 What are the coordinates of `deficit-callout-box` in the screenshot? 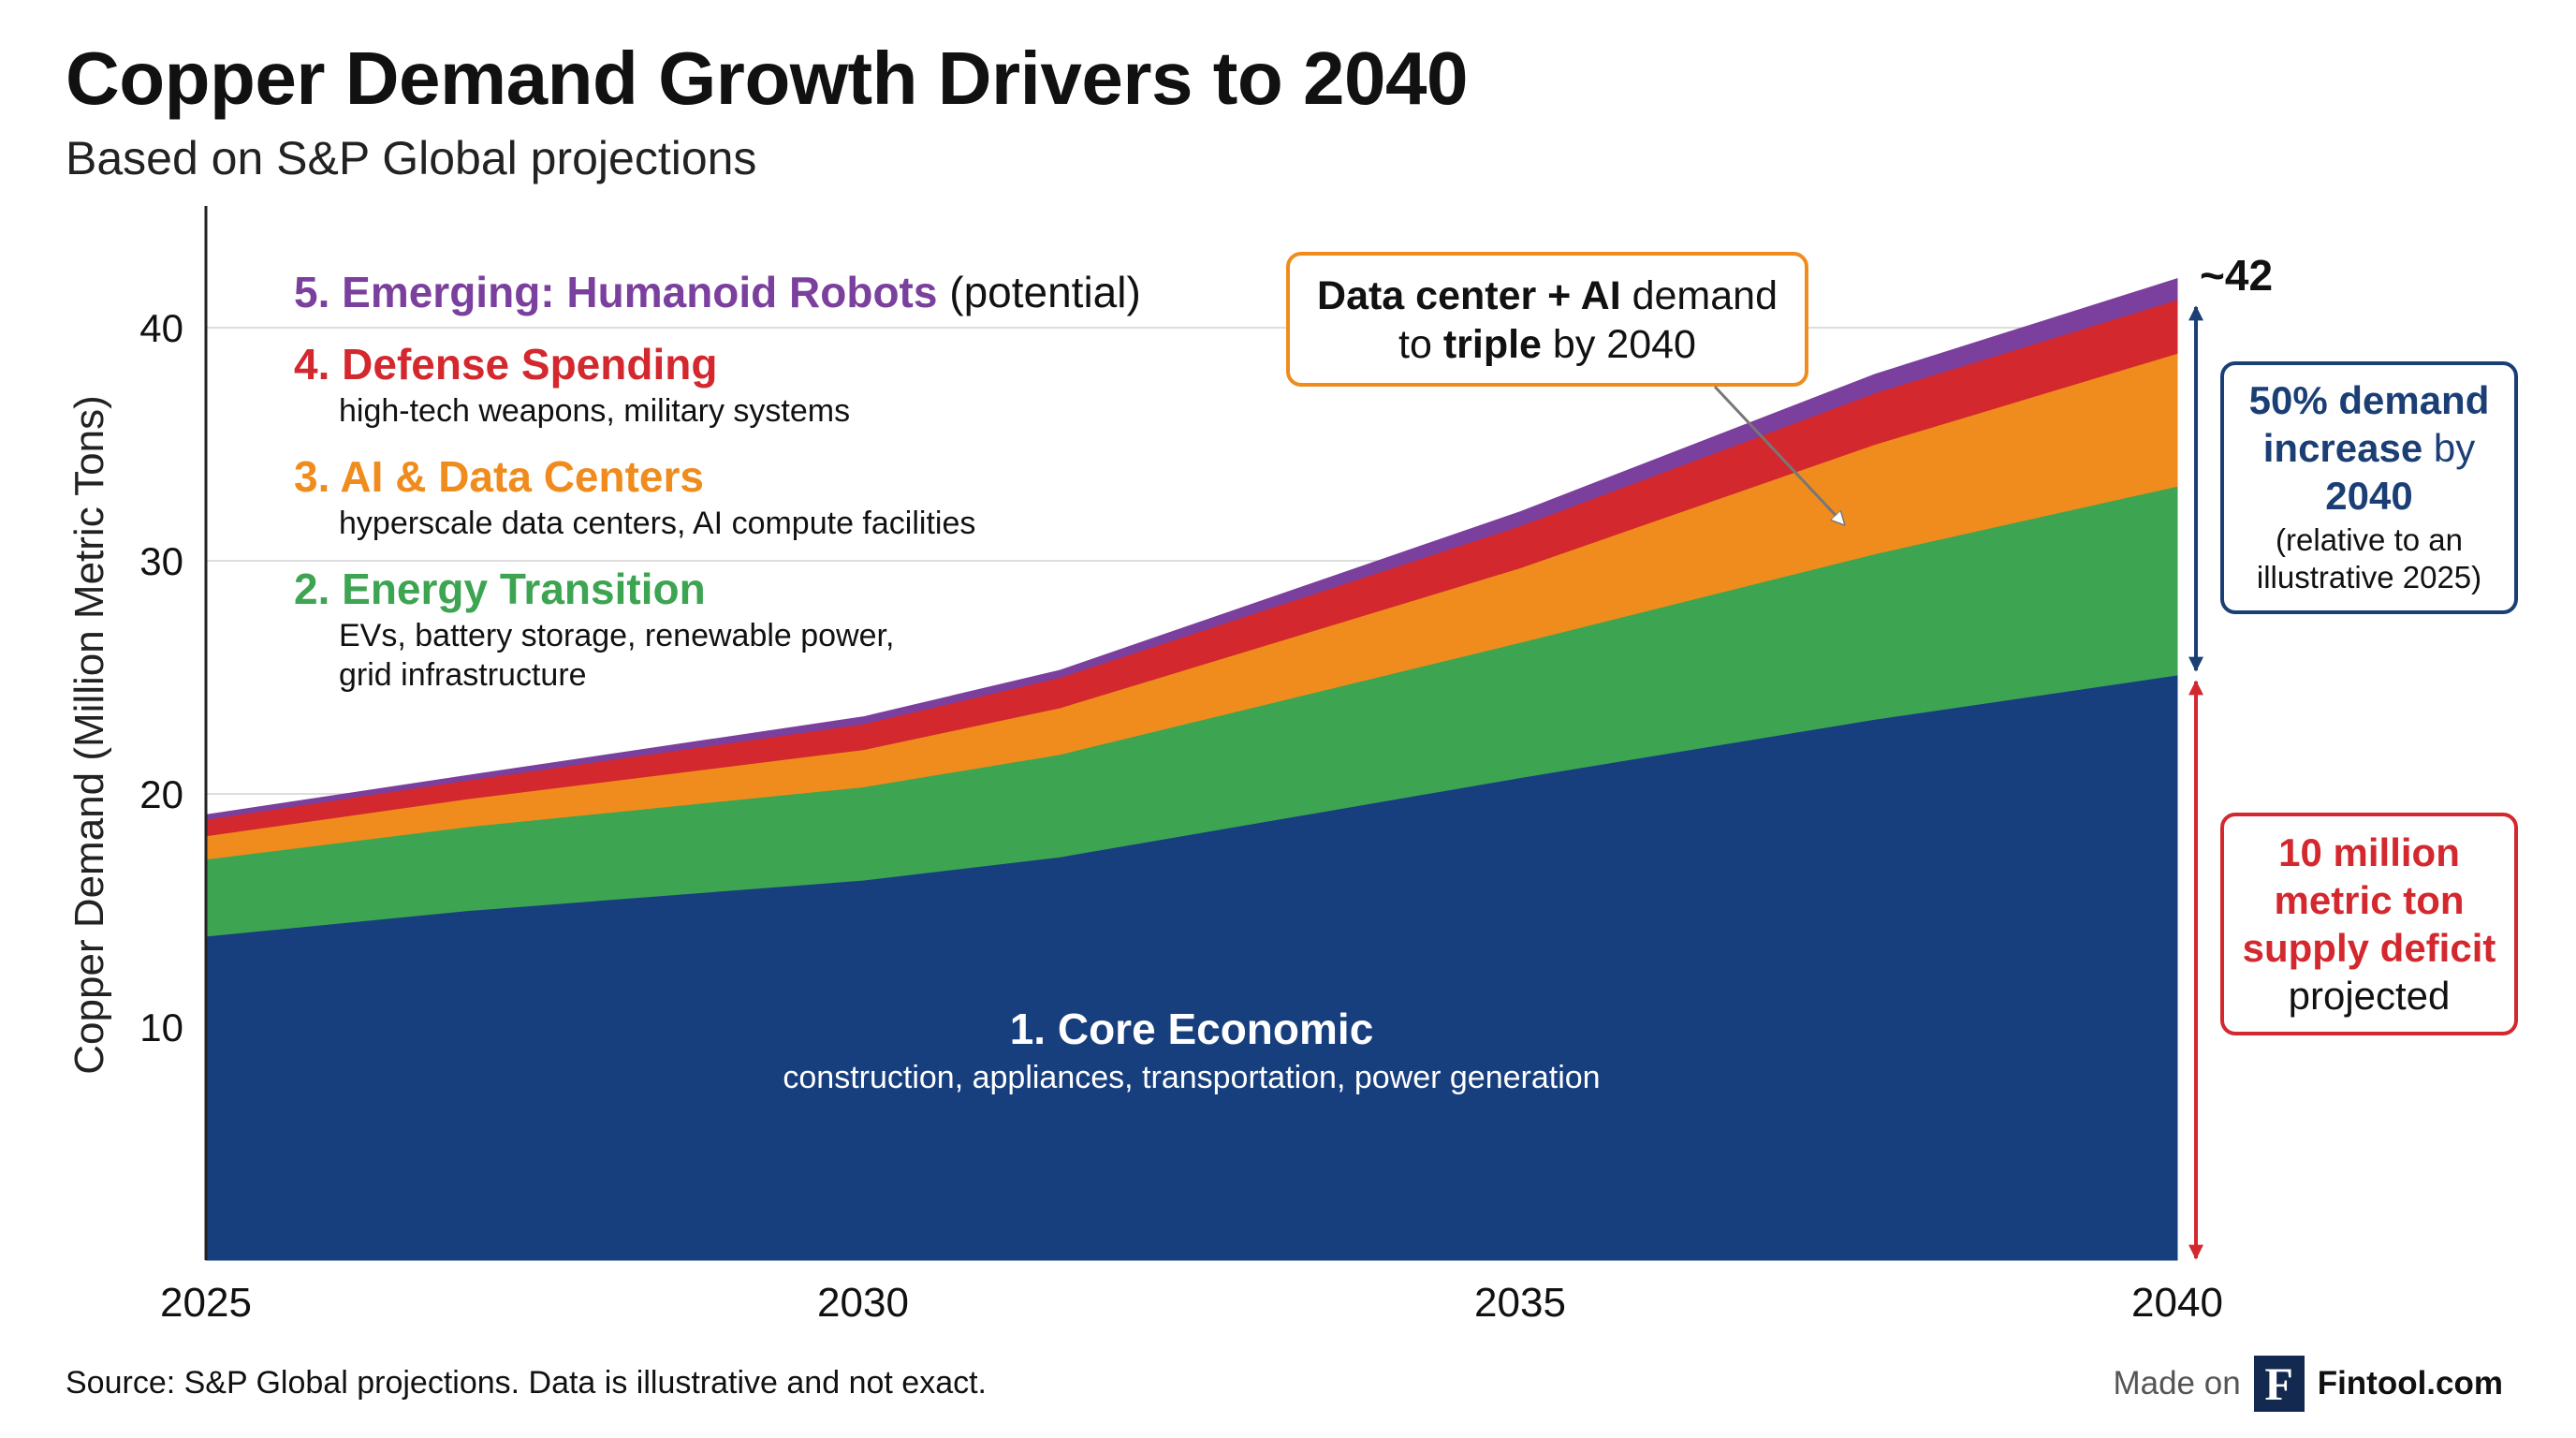 It's located at (2369, 924).